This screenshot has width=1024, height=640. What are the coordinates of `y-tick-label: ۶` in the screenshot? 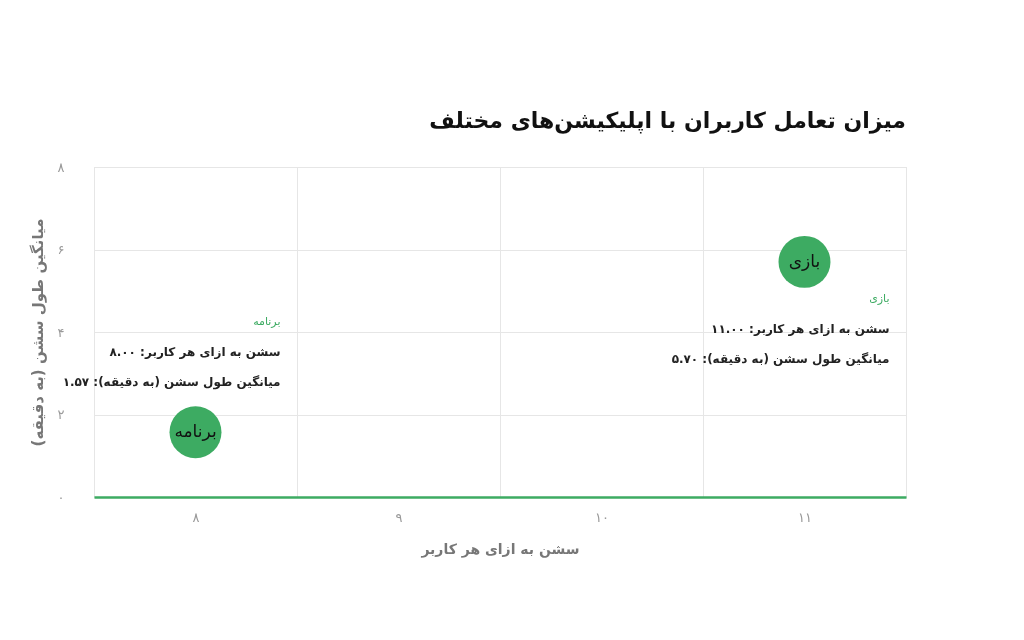 It's located at (61, 249).